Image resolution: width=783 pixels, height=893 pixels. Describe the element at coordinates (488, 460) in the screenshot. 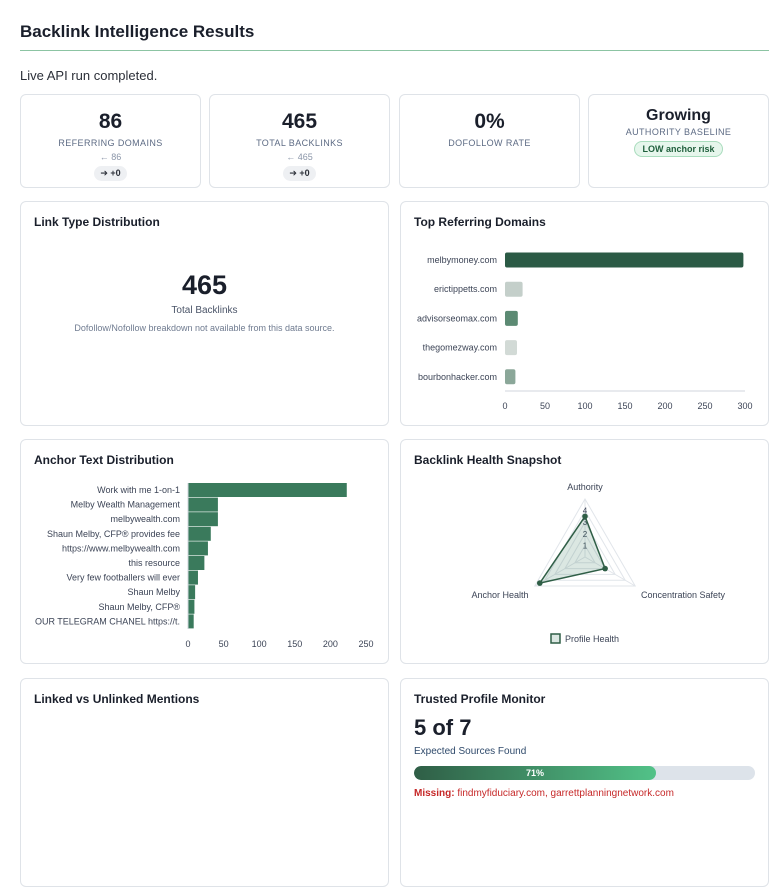

I see `card-title: Backlink Health Snapshot` at that location.